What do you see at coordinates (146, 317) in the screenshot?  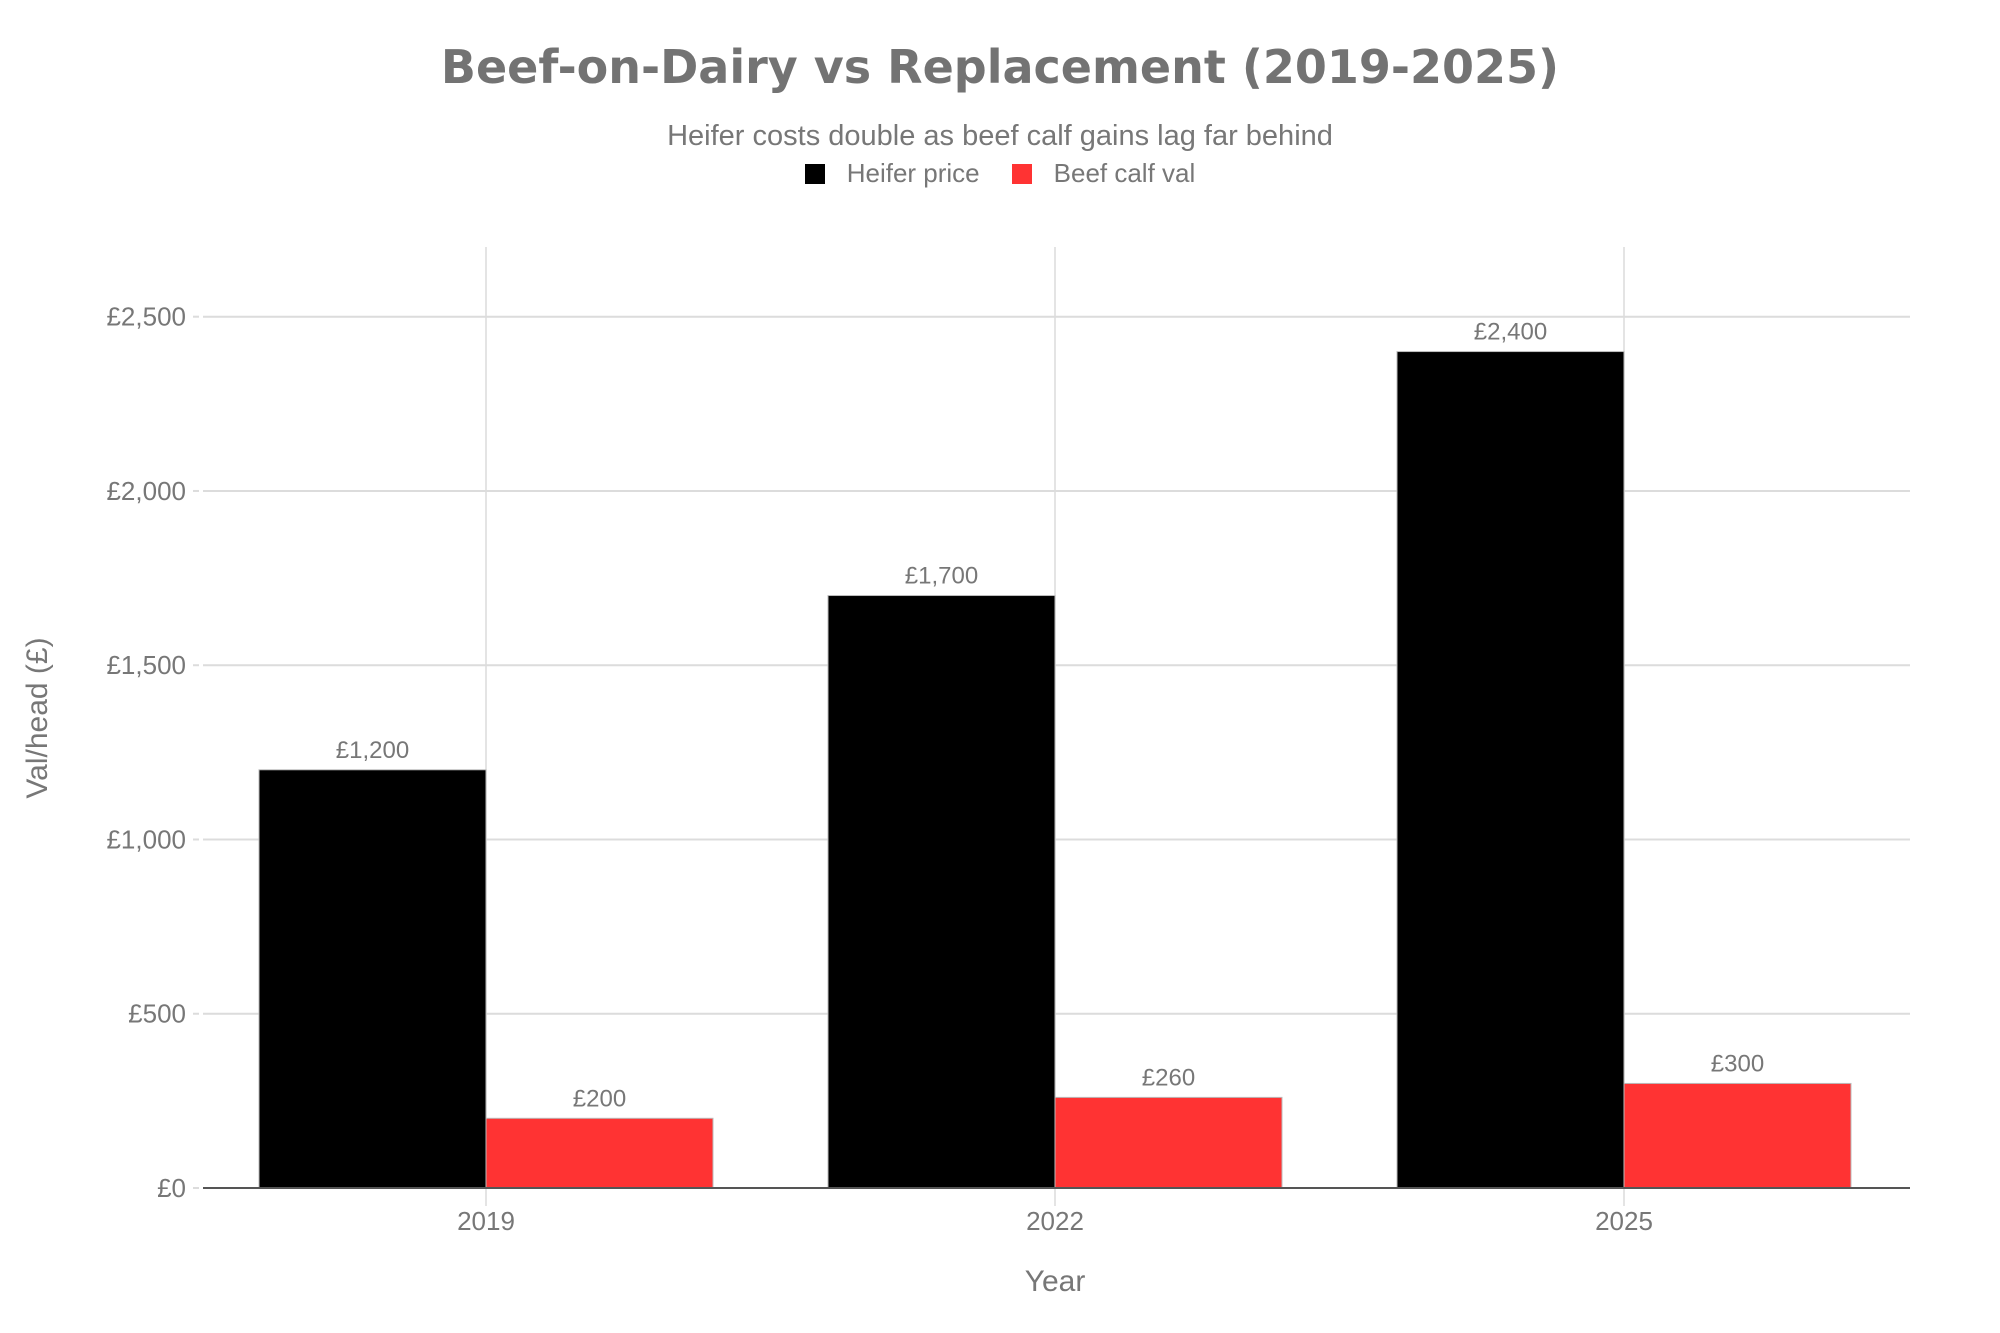 I see `y-tick-label: £2,500` at bounding box center [146, 317].